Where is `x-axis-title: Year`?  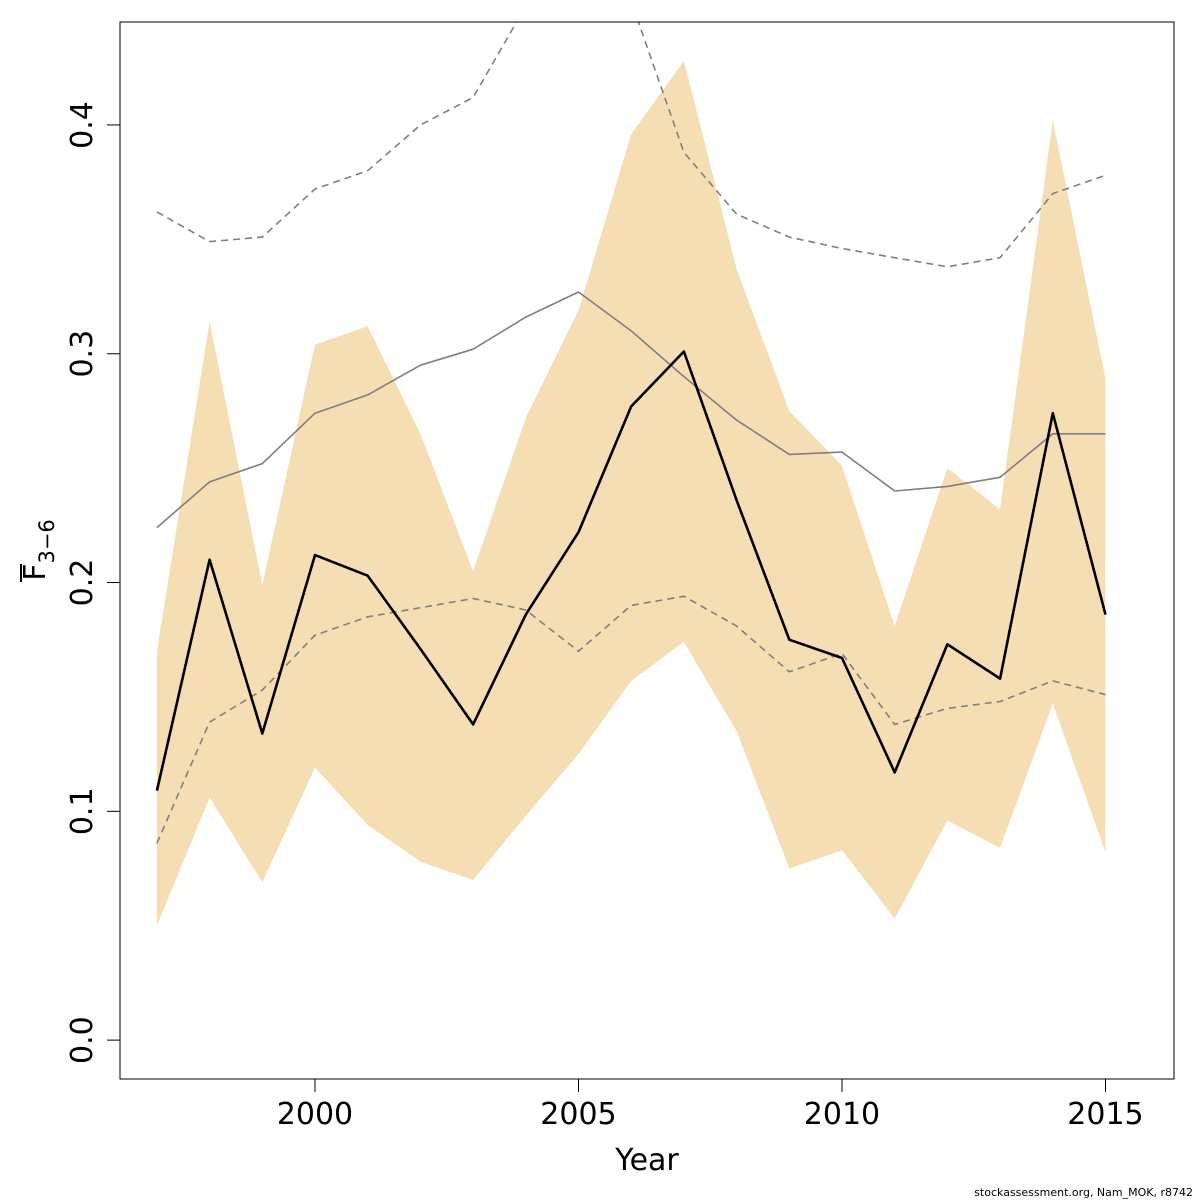
x-axis-title: Year is located at coordinates (646, 1160).